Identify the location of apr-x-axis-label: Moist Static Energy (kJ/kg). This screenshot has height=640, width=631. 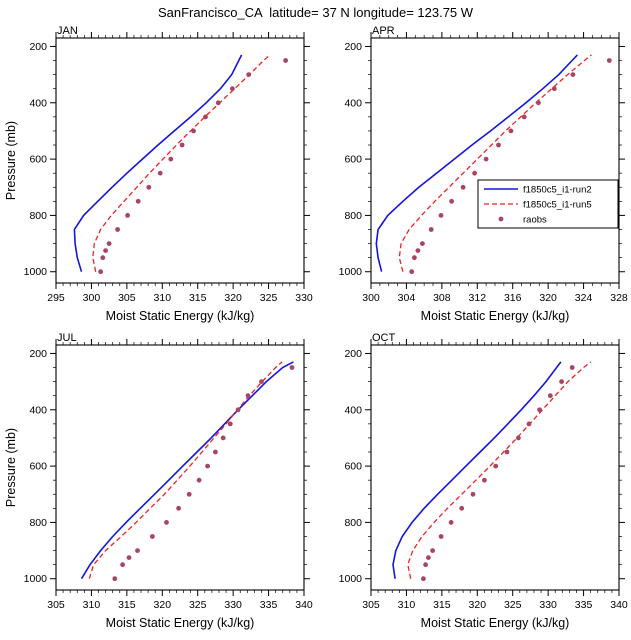
(495, 316).